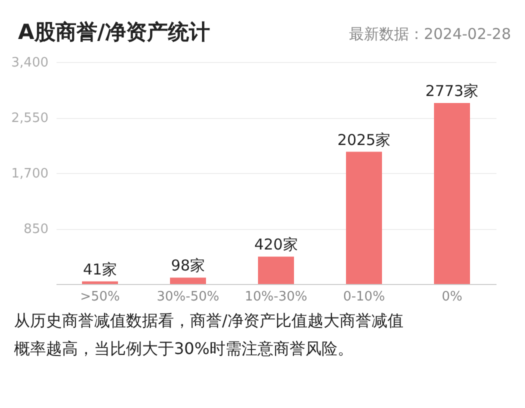  Describe the element at coordinates (364, 139) in the screenshot. I see `data-label: 2025家` at that location.